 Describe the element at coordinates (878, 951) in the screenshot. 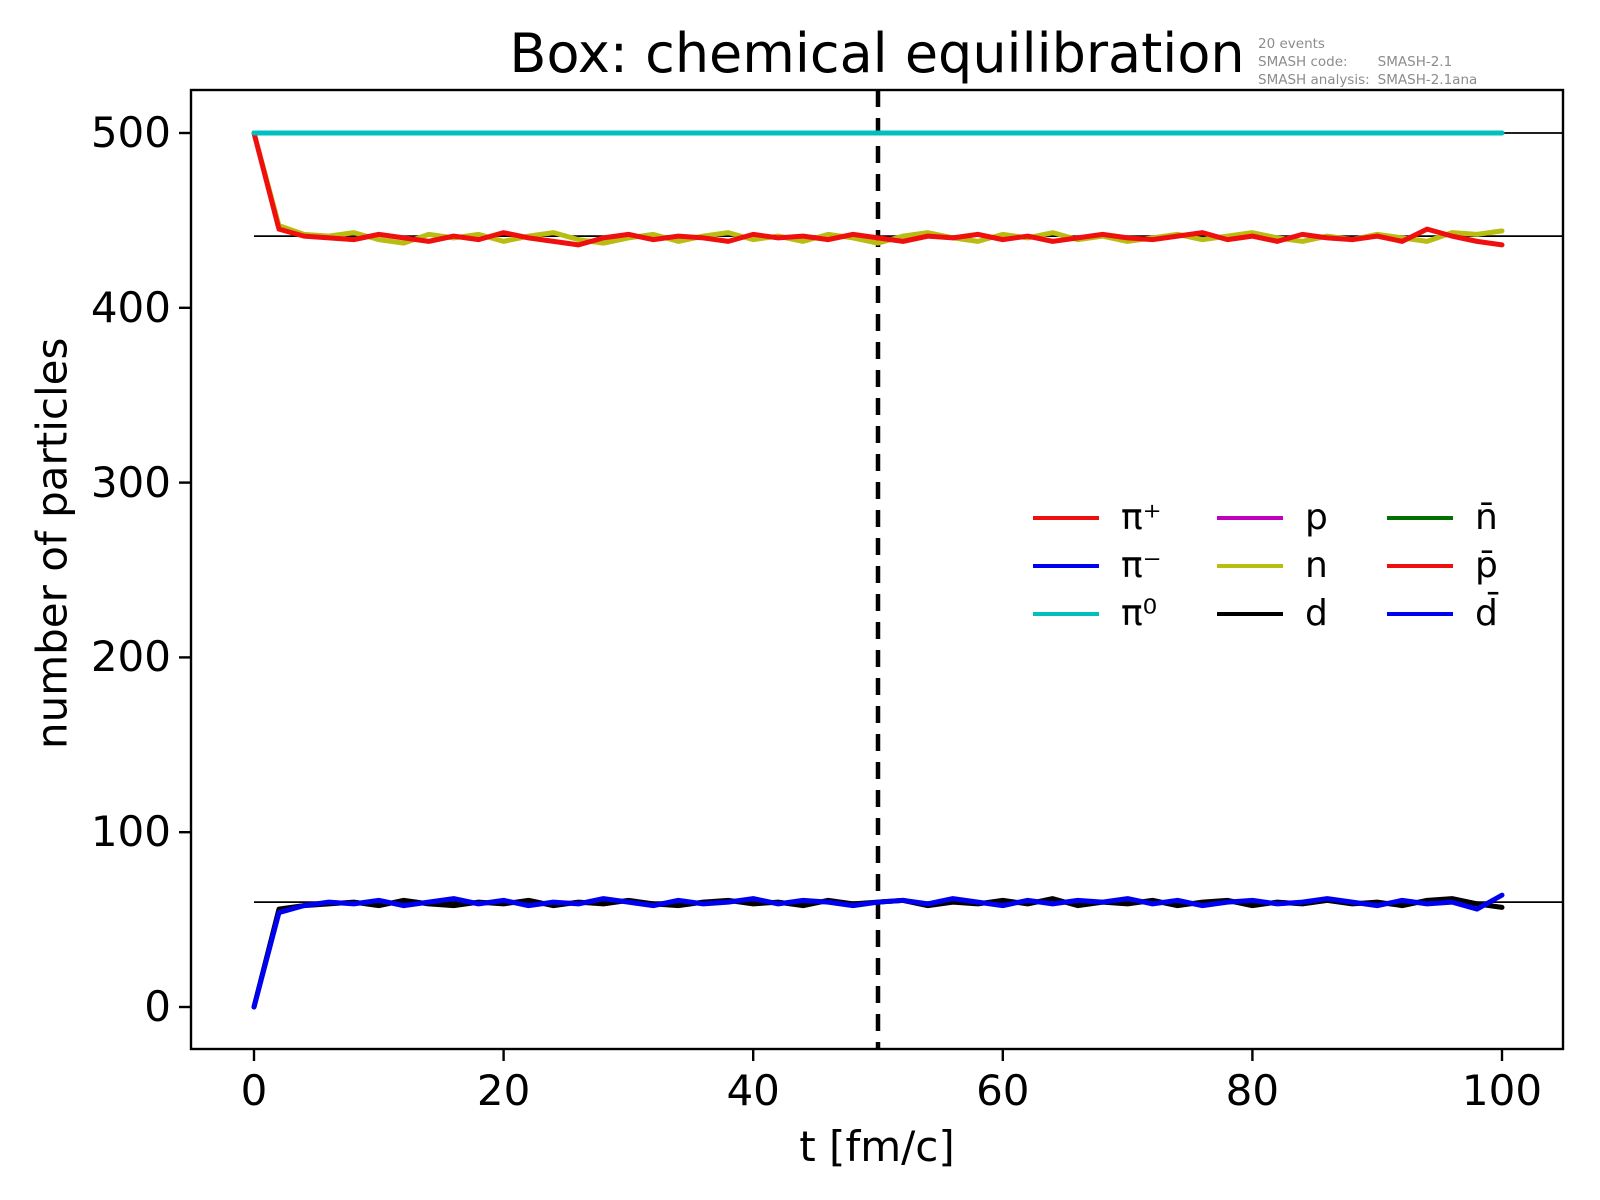

I see `series-pi-minus-line` at that location.